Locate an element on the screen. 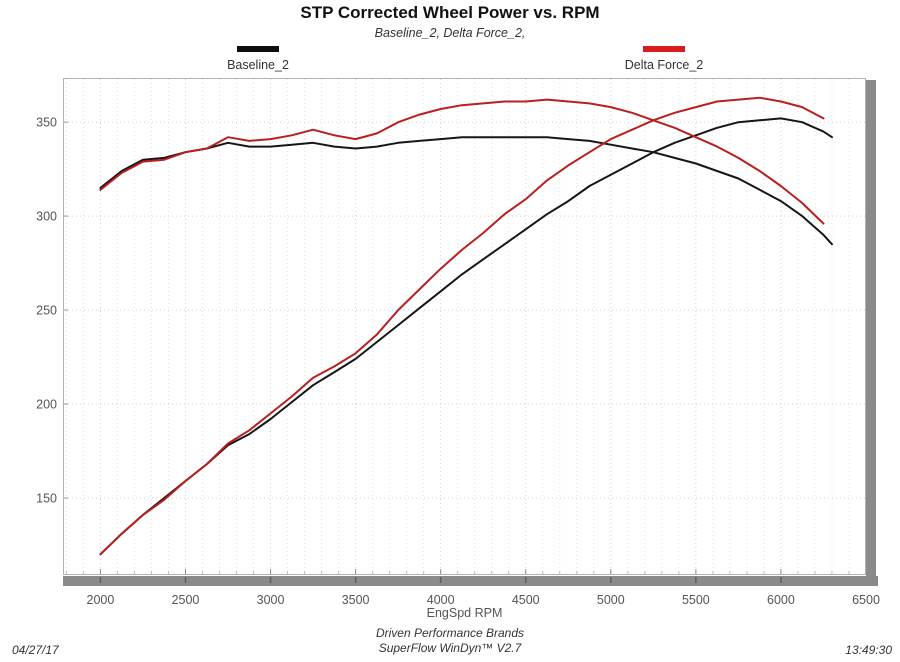  footer-time: 13:49:30 is located at coordinates (868, 650).